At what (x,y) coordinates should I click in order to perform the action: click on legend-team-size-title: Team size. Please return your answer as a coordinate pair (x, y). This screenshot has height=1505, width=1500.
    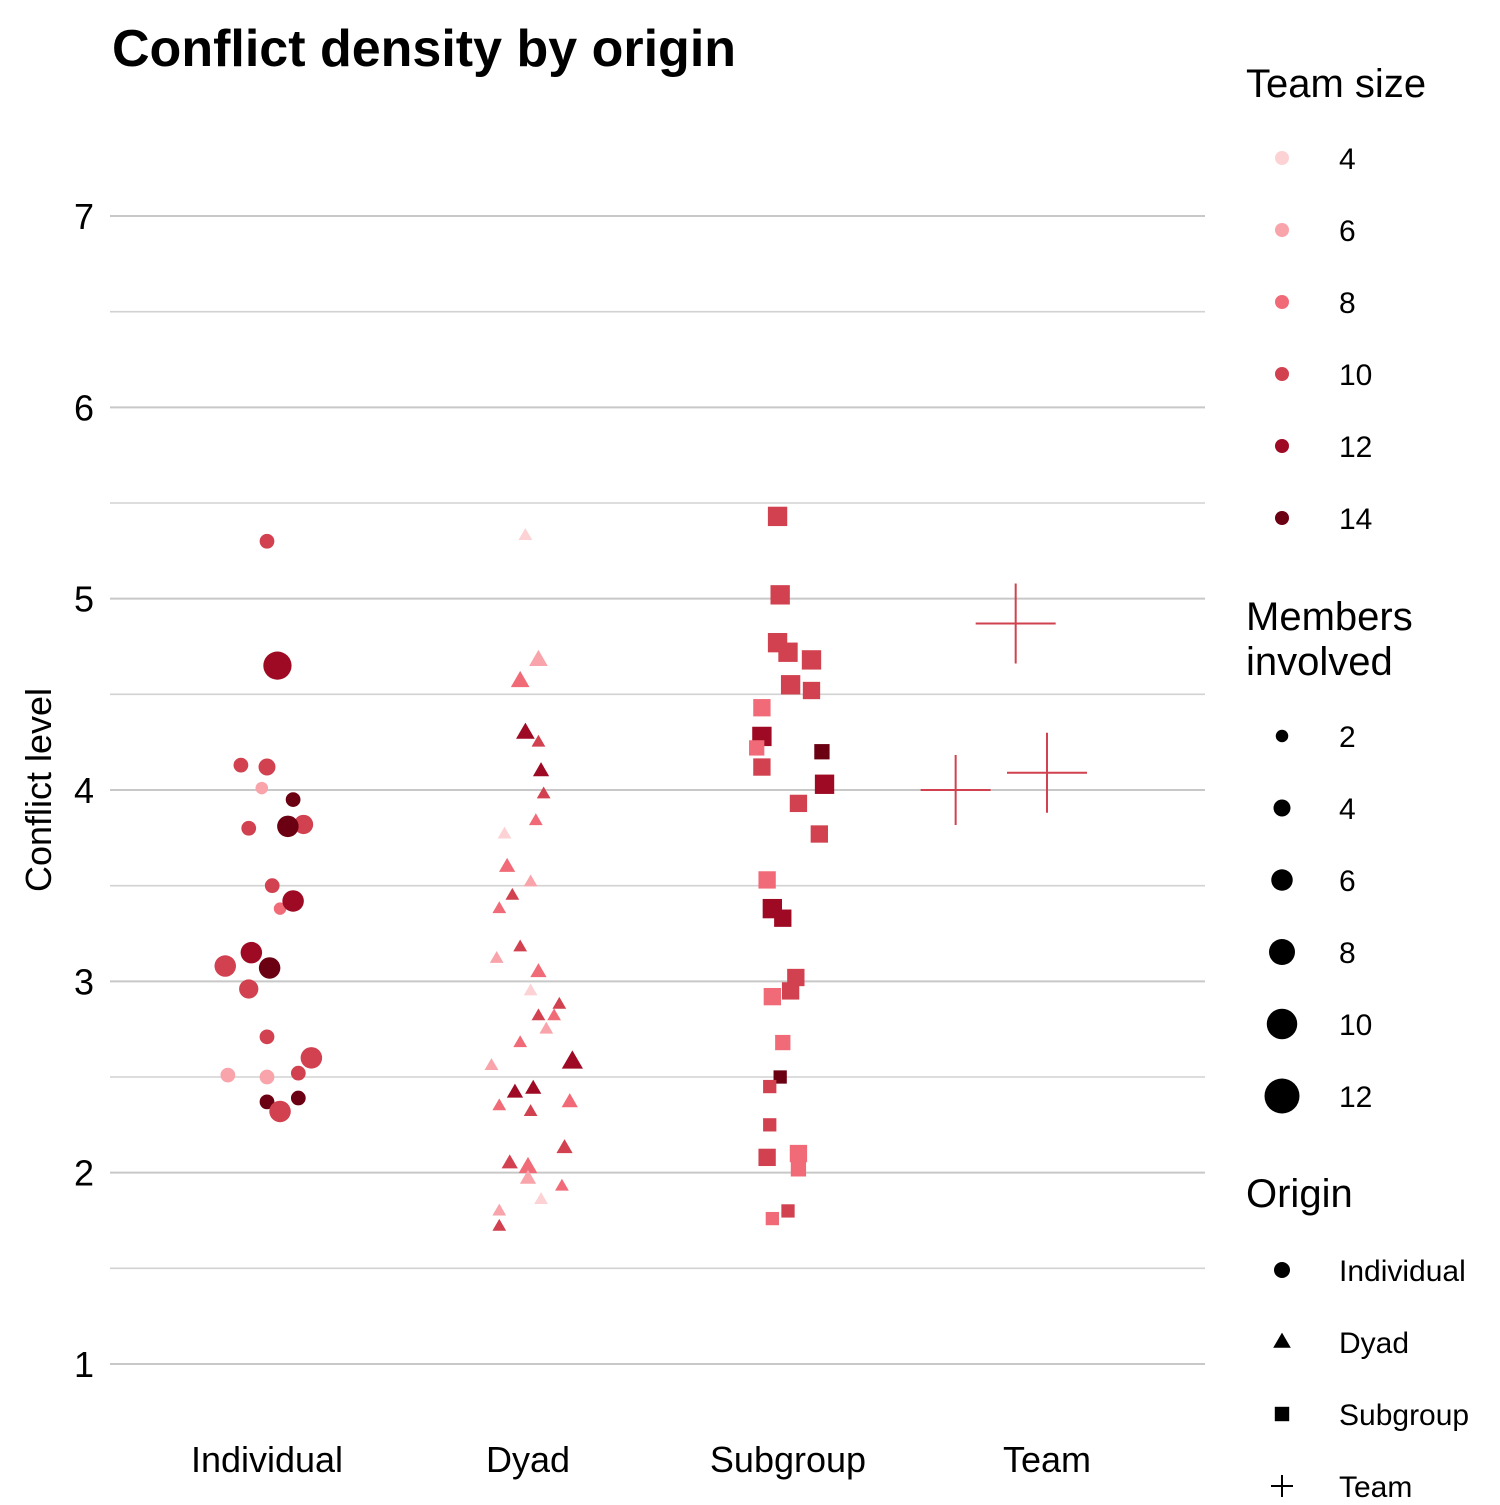
    Looking at the image, I should click on (1336, 84).